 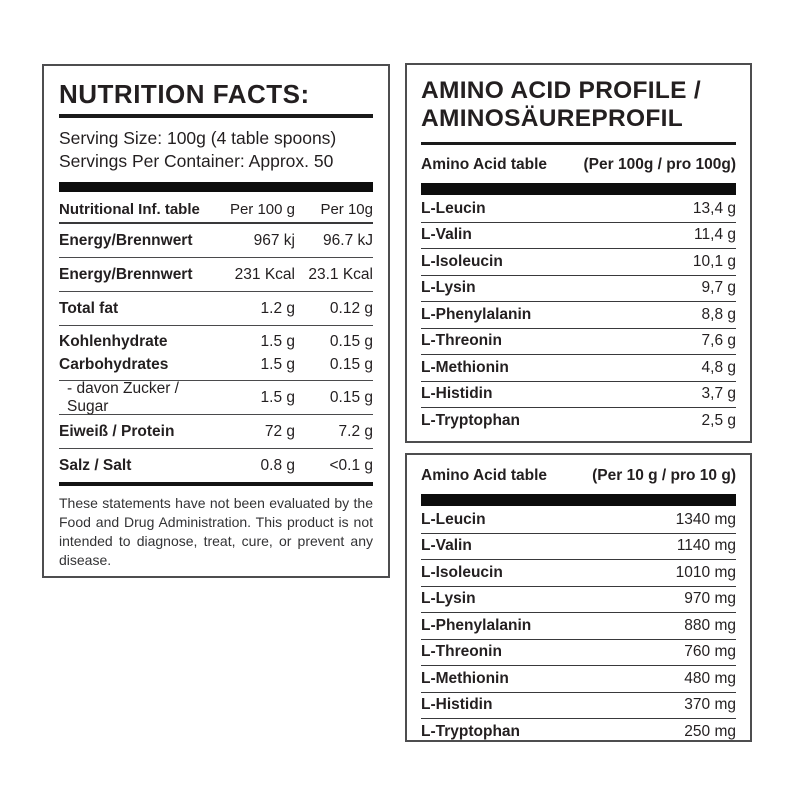 I want to click on table-row: Total fat 1.2 g 0.12 g, so click(x=216, y=309).